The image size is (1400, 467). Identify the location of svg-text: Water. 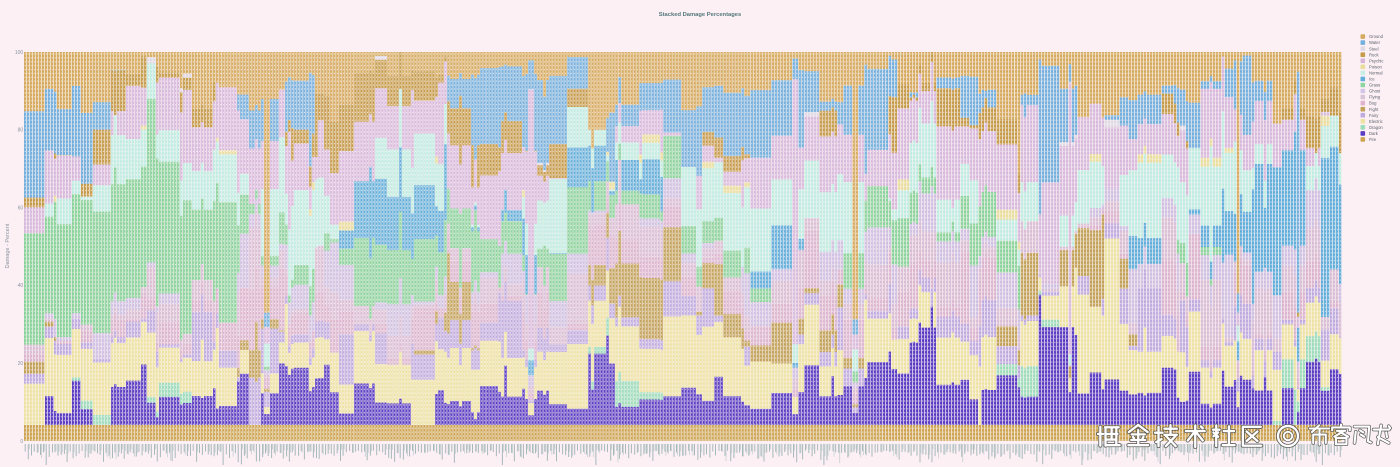
(1375, 42).